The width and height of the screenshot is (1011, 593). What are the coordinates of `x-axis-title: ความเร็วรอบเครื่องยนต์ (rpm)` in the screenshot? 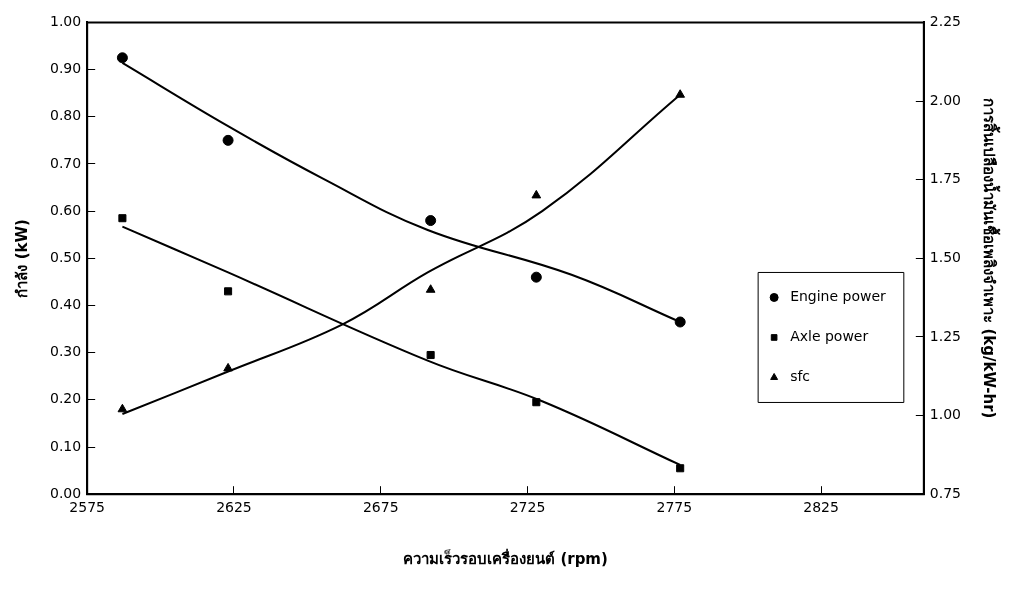 It's located at (505, 557).